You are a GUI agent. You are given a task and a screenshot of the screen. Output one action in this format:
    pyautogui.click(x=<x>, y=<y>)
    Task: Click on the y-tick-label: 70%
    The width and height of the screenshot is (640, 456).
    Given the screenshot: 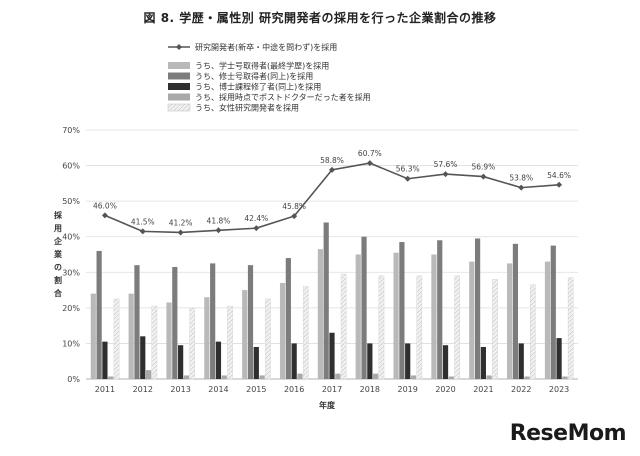 What is the action you would take?
    pyautogui.click(x=71, y=130)
    